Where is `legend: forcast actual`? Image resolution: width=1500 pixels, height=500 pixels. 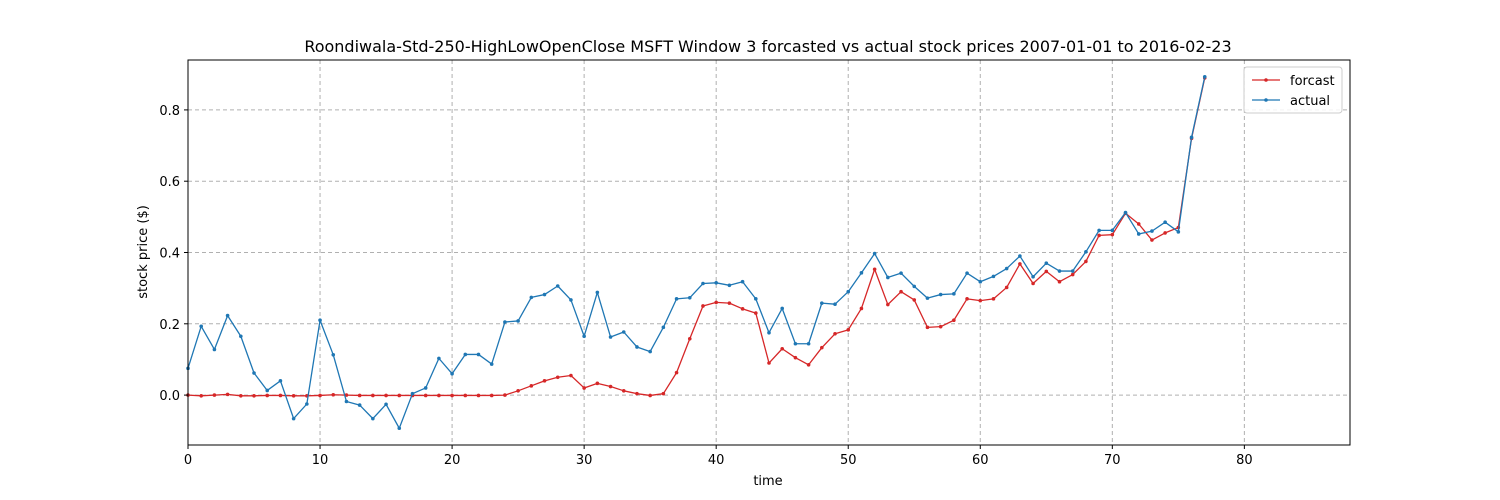
legend: forcast actual is located at coordinates (1293, 90).